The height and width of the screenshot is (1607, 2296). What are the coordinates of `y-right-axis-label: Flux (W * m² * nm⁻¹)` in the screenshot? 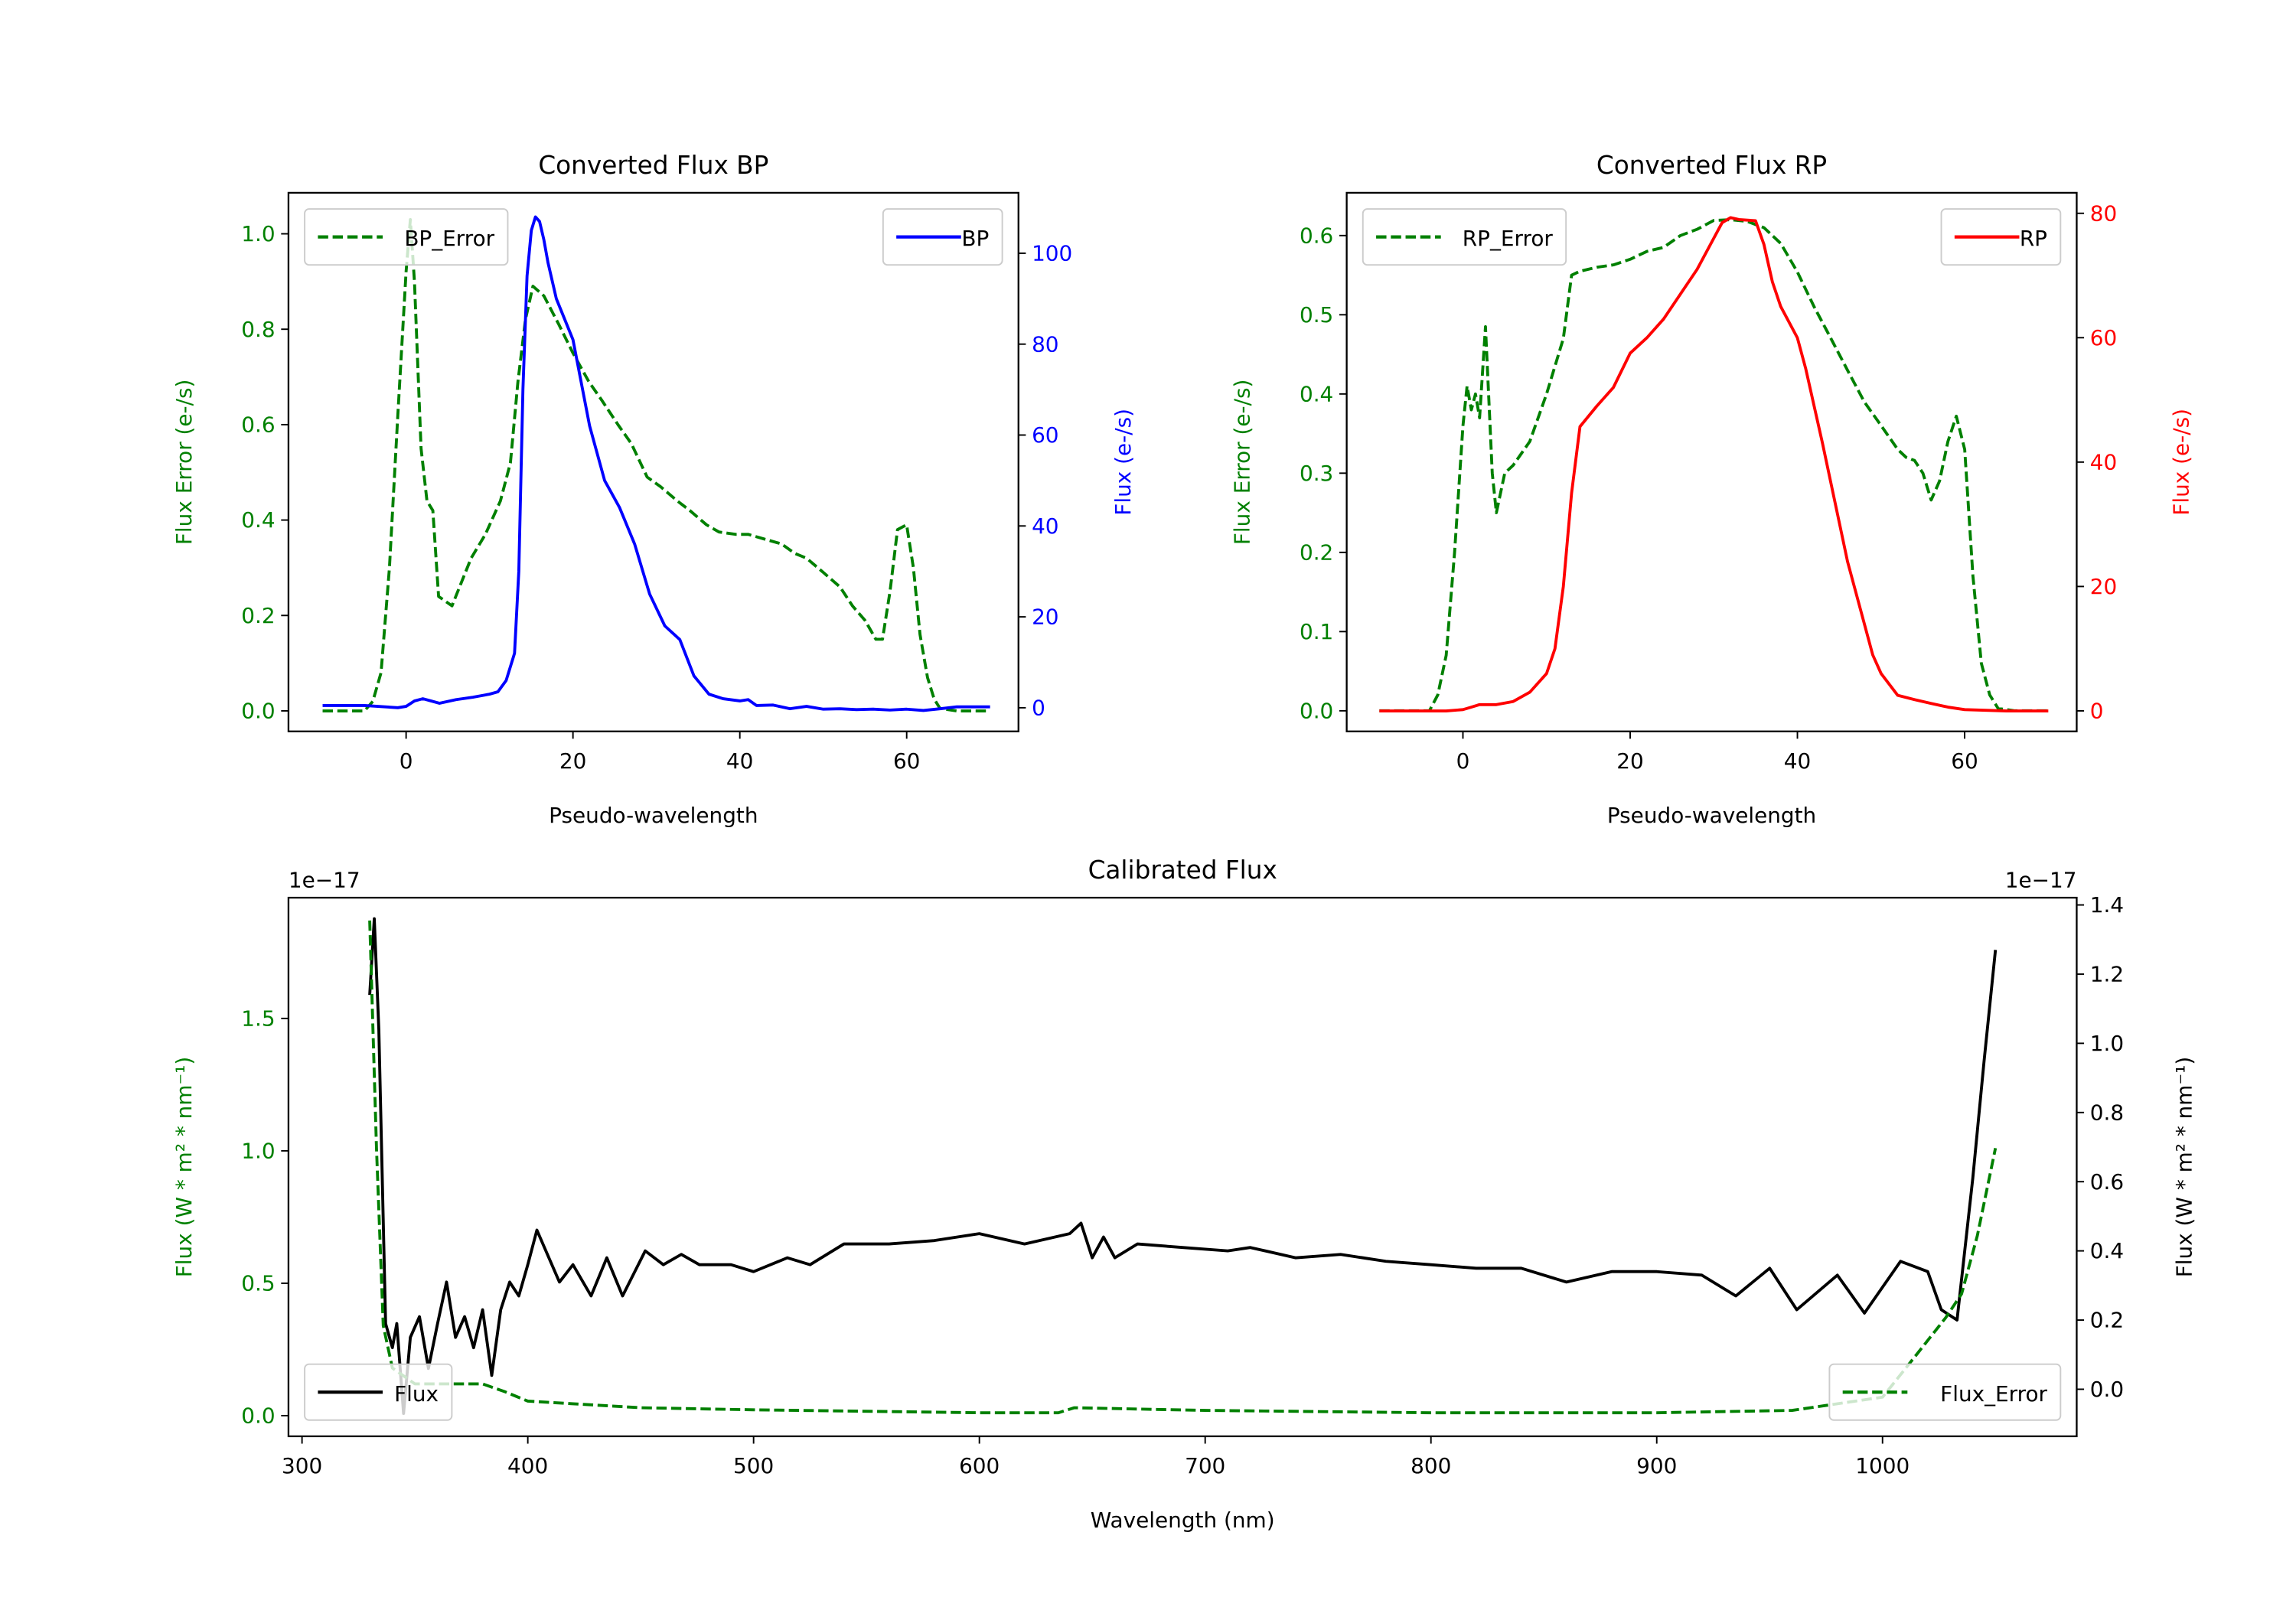 It's located at (2184, 1167).